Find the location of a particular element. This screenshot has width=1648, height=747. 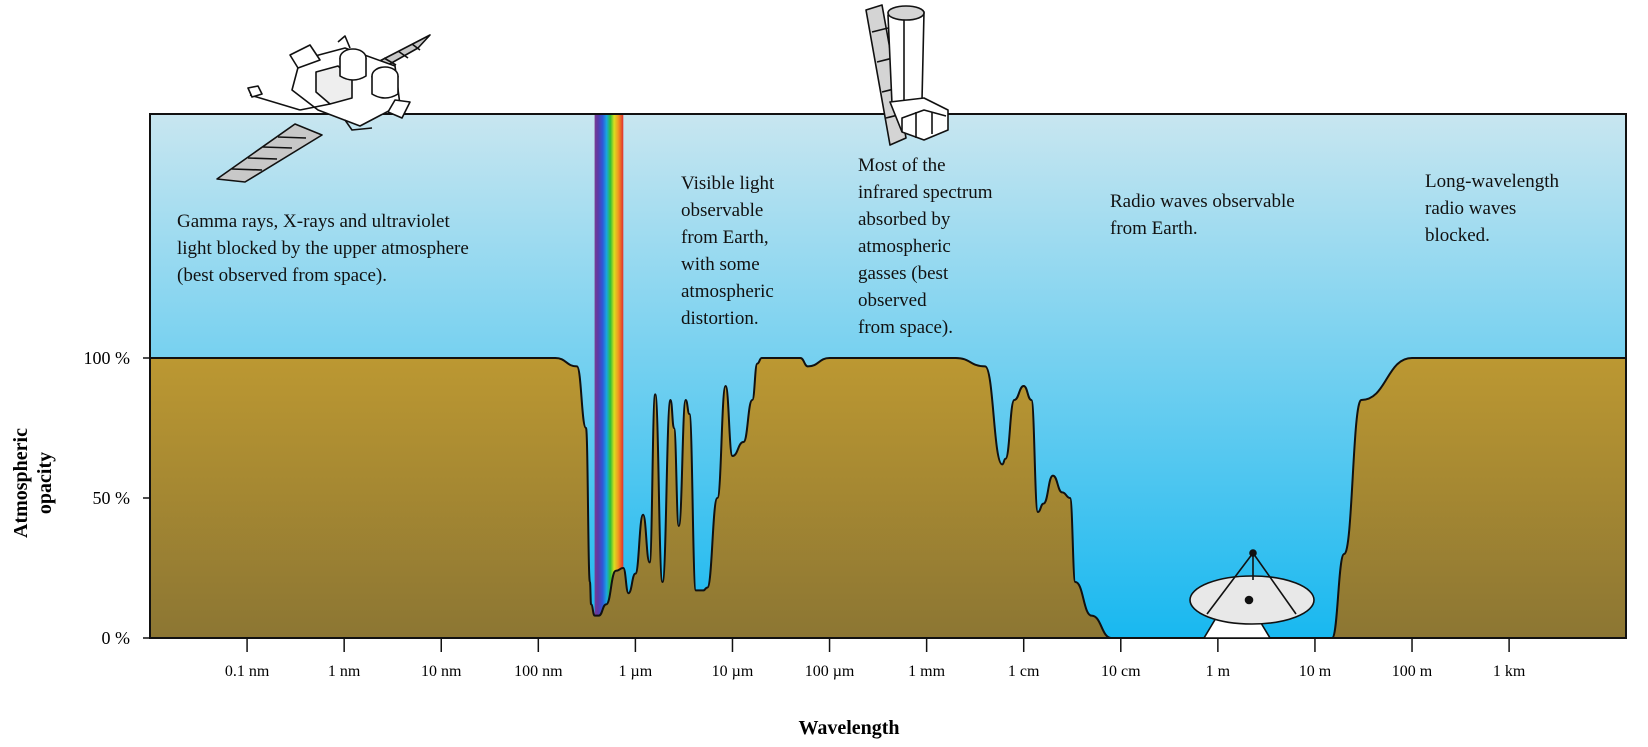

x-tick-label: 1 µm is located at coordinates (636, 671).